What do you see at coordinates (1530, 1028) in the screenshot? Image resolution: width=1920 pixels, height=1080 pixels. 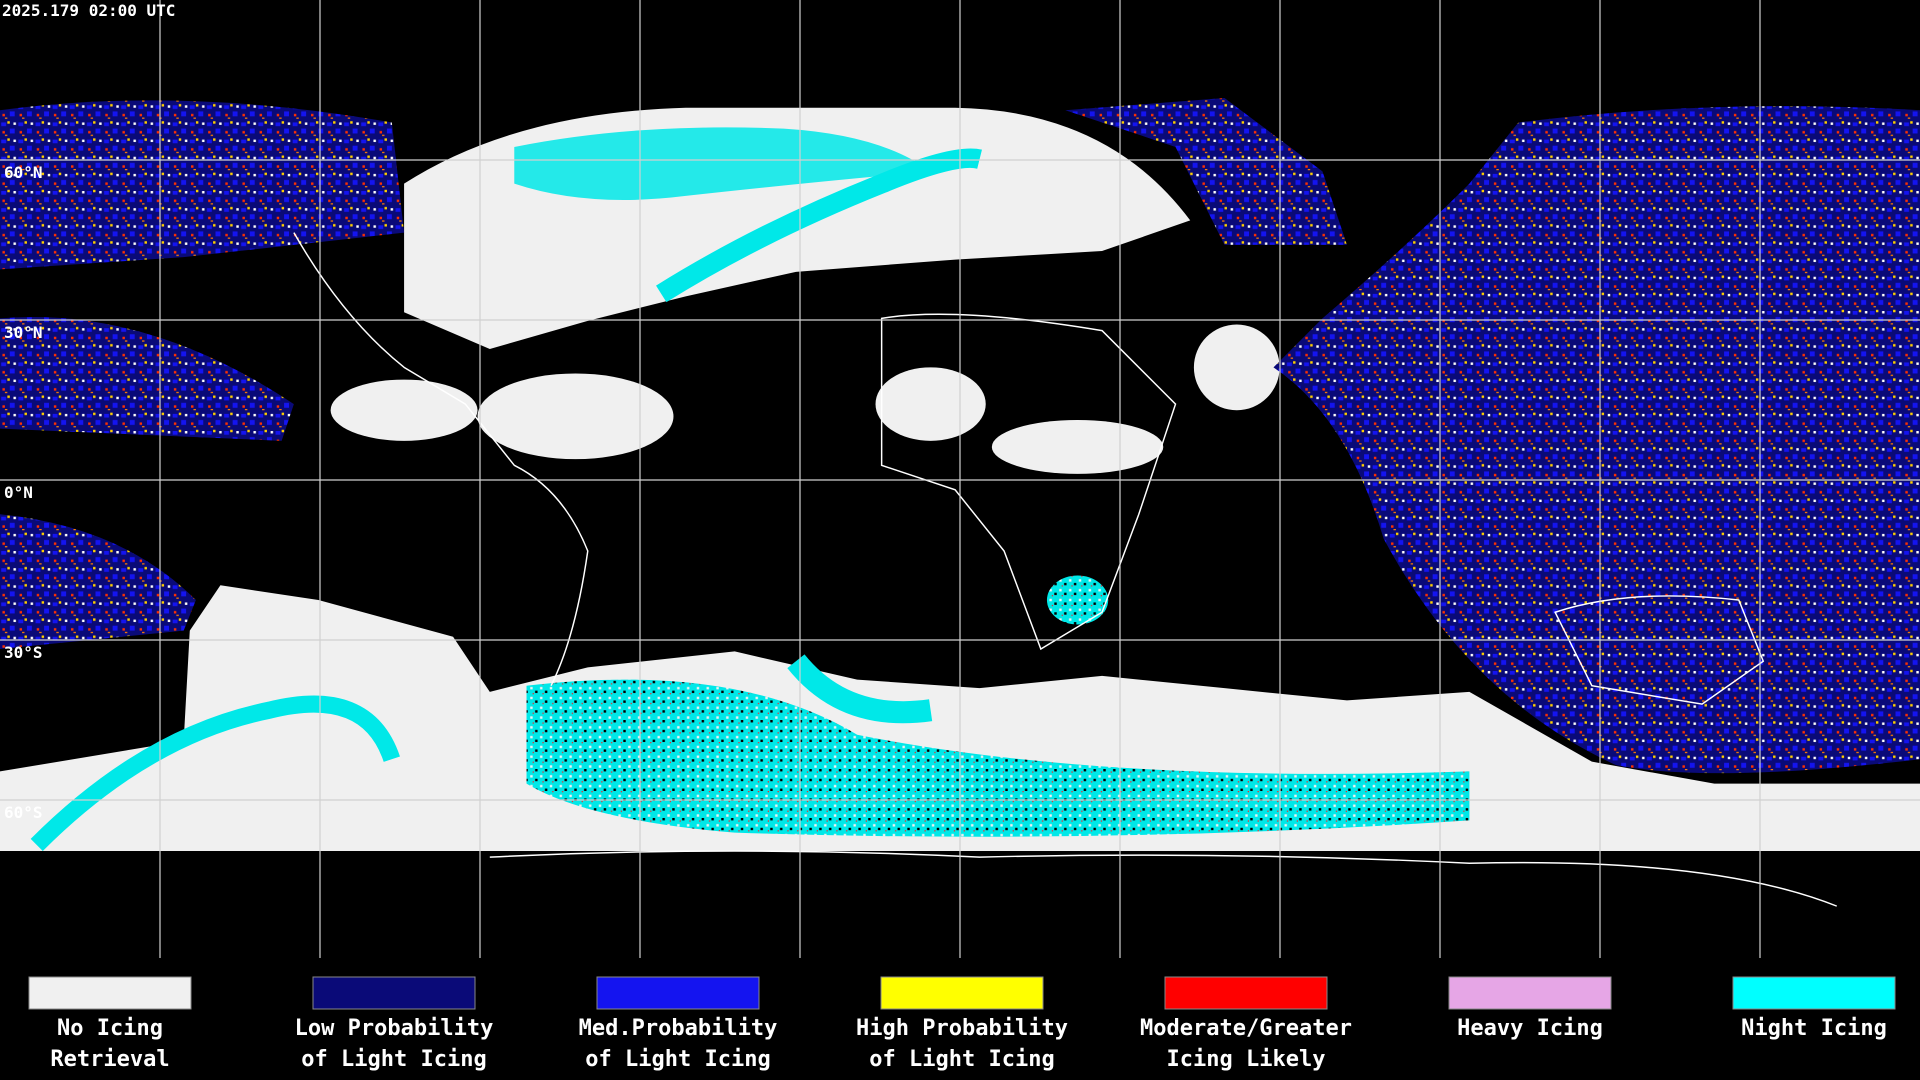 I see `legend-label: Heavy Icing` at bounding box center [1530, 1028].